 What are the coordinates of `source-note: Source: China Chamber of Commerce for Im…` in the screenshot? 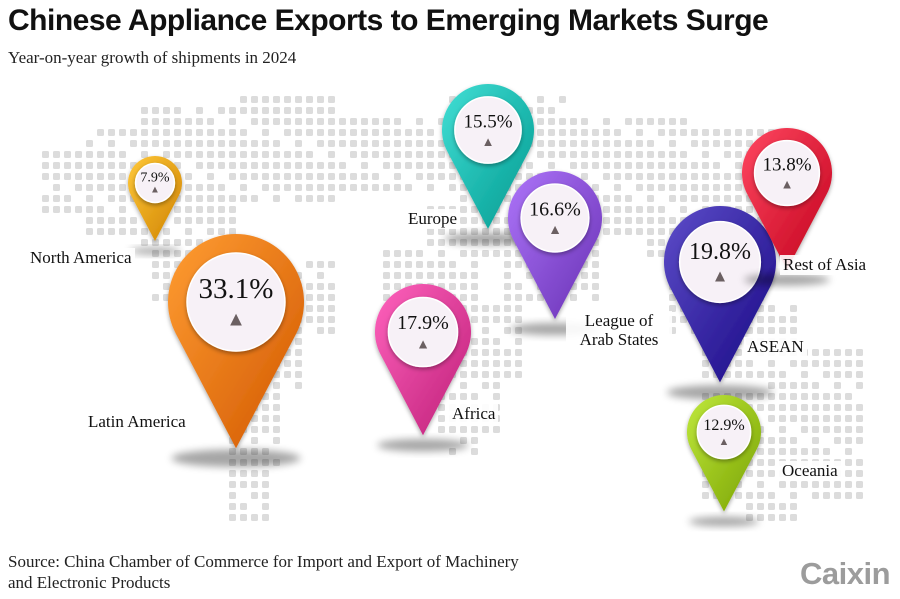 It's located at (263, 572).